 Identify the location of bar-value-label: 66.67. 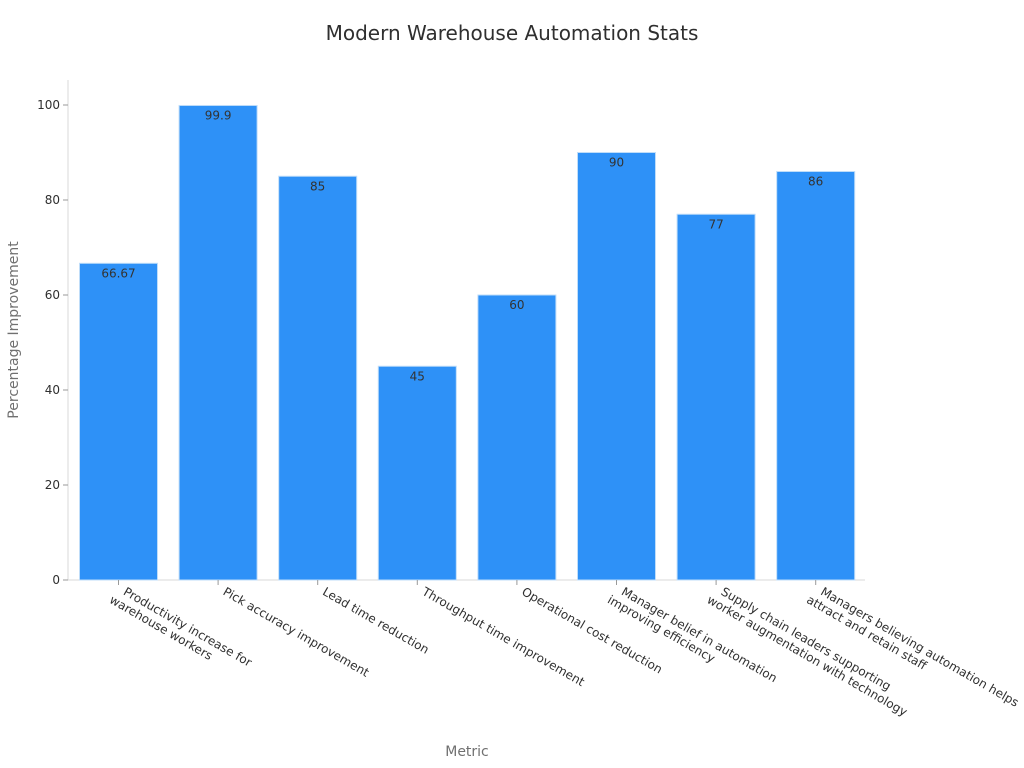
(118, 273).